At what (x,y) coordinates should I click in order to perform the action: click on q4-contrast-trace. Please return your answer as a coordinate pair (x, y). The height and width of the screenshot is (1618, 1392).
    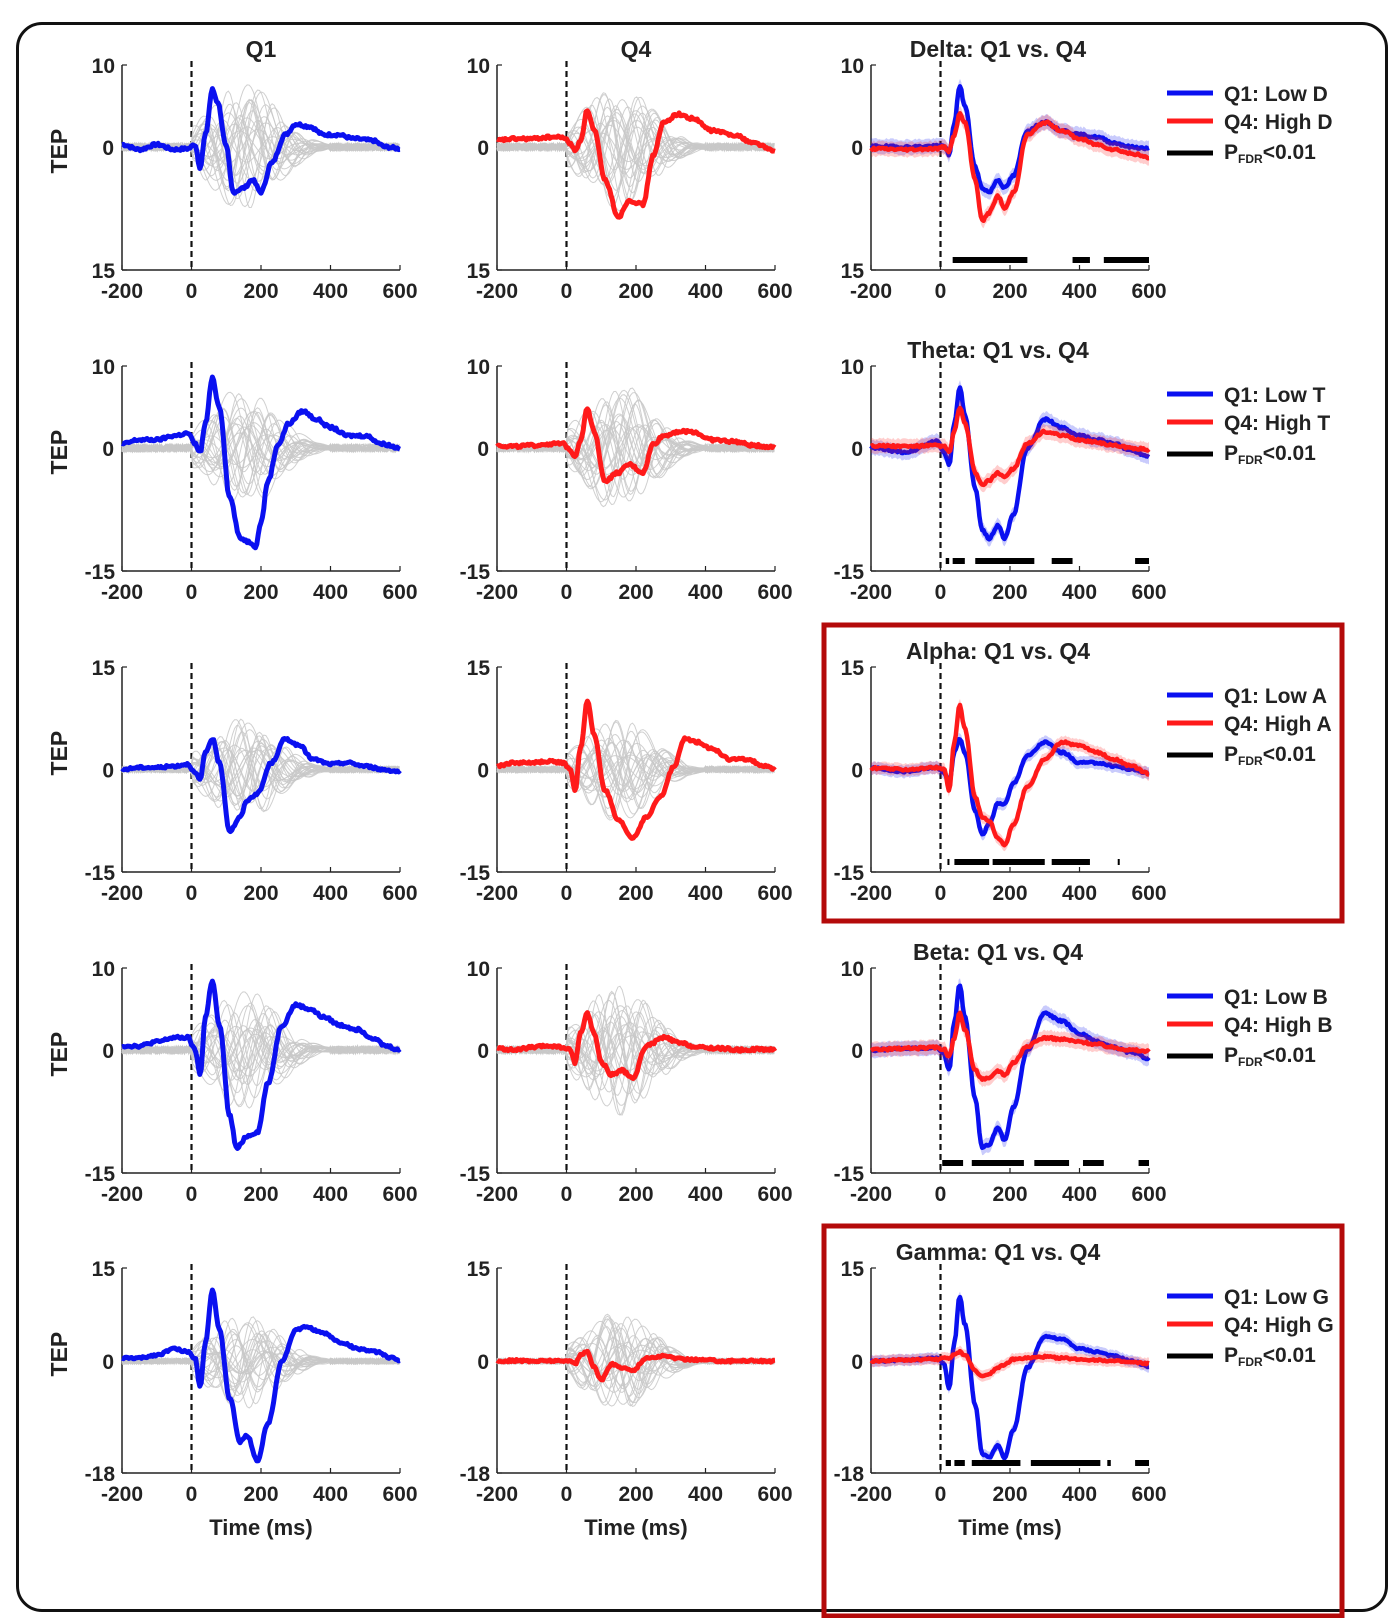
    Looking at the image, I should click on (1010, 446).